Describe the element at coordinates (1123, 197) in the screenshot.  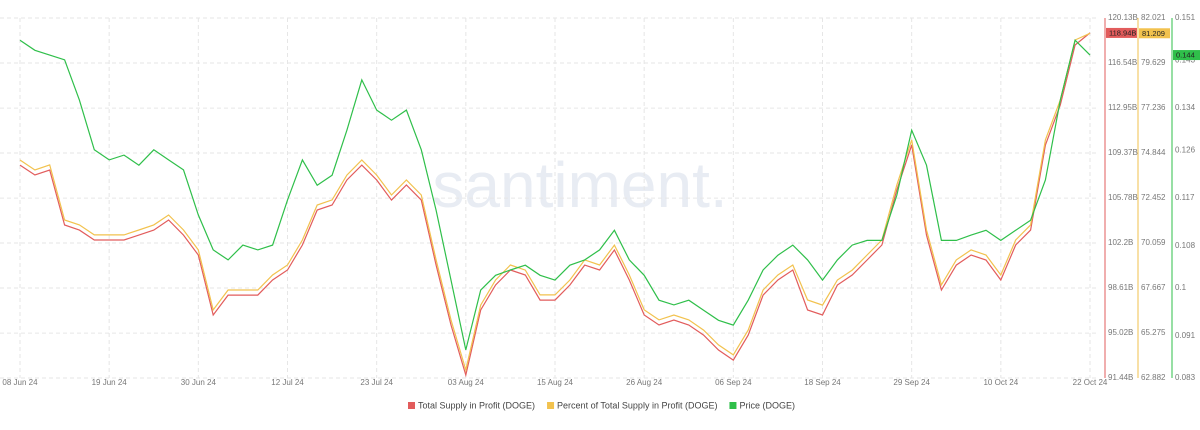
I see `y-tick-label: 105.78B` at that location.